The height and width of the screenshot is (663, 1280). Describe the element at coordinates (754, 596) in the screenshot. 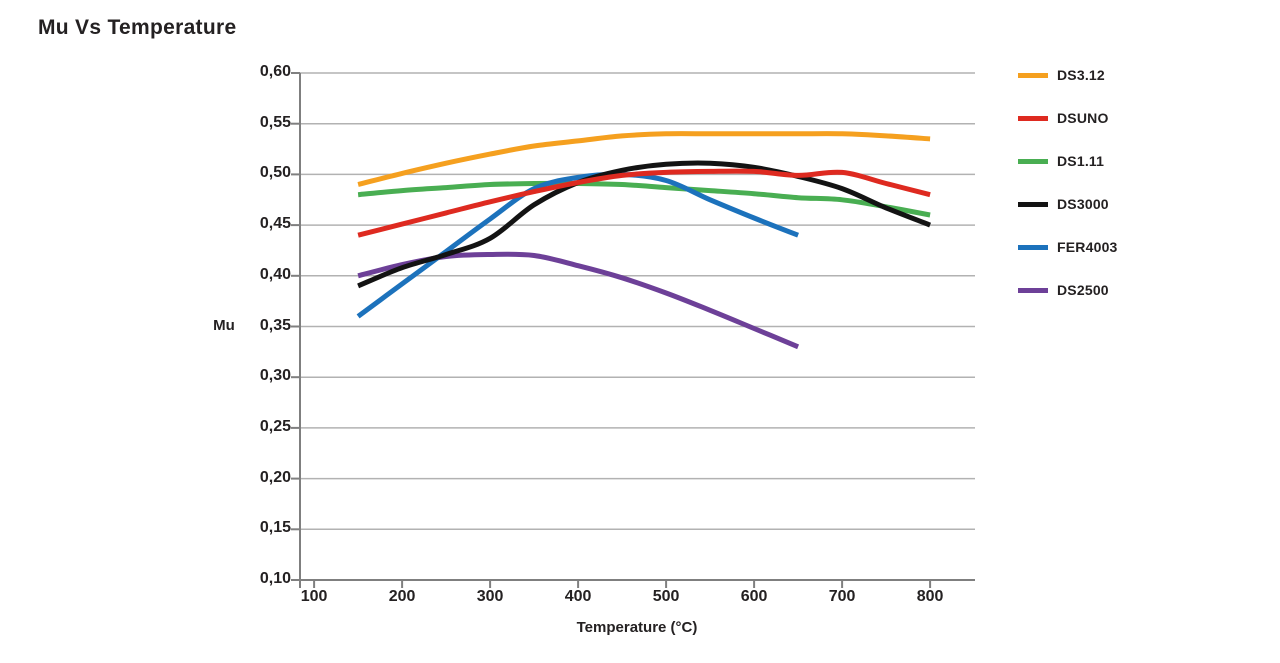

I see `x-tick-label: 600` at that location.